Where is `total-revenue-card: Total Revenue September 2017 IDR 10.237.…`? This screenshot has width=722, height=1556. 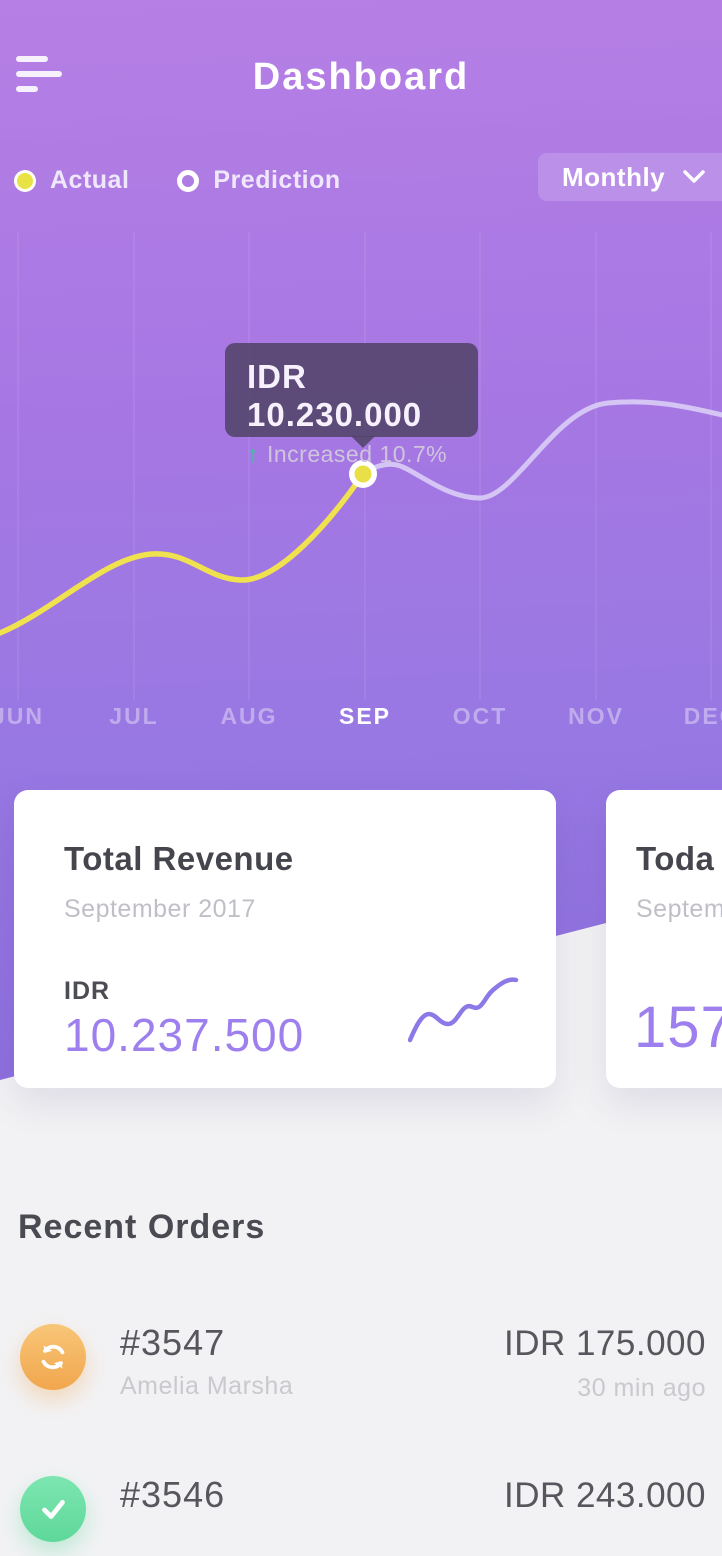 total-revenue-card: Total Revenue September 2017 IDR 10.237.… is located at coordinates (285, 939).